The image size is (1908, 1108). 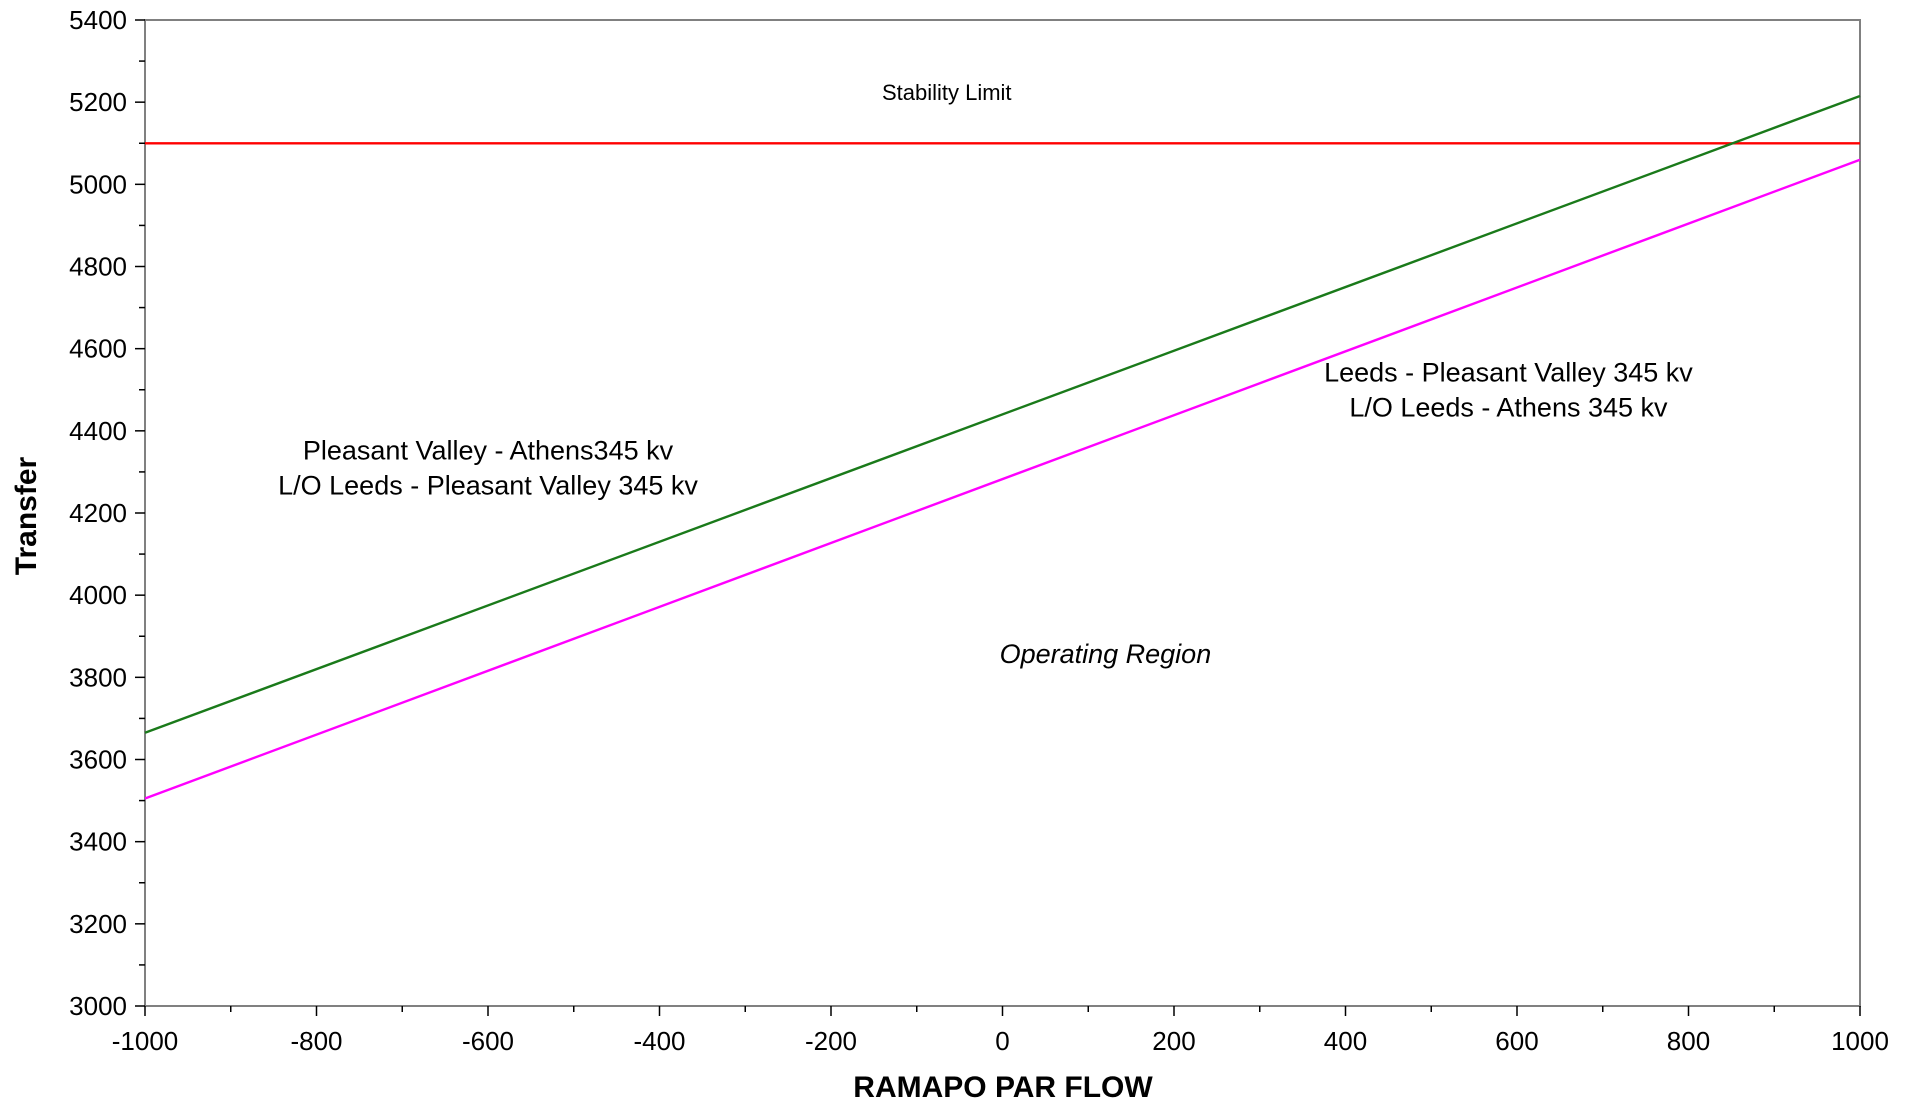 I want to click on y-tick-label: 3800, so click(x=98, y=677).